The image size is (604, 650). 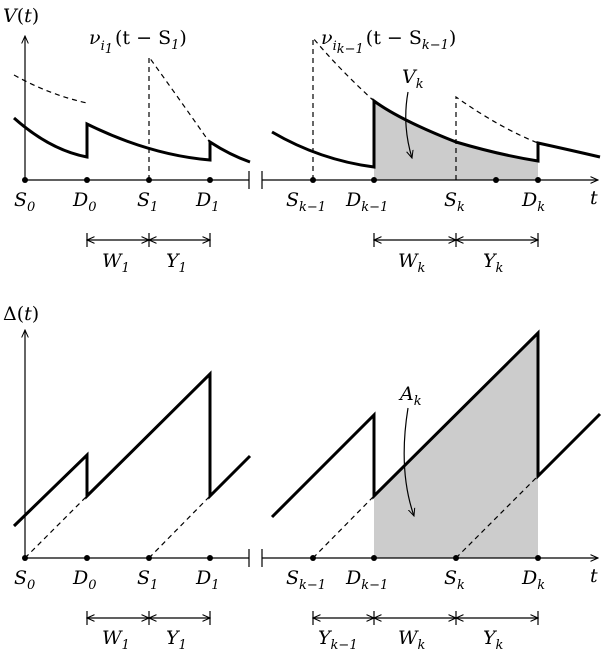 I want to click on ak-label: Ak, so click(x=410, y=396).